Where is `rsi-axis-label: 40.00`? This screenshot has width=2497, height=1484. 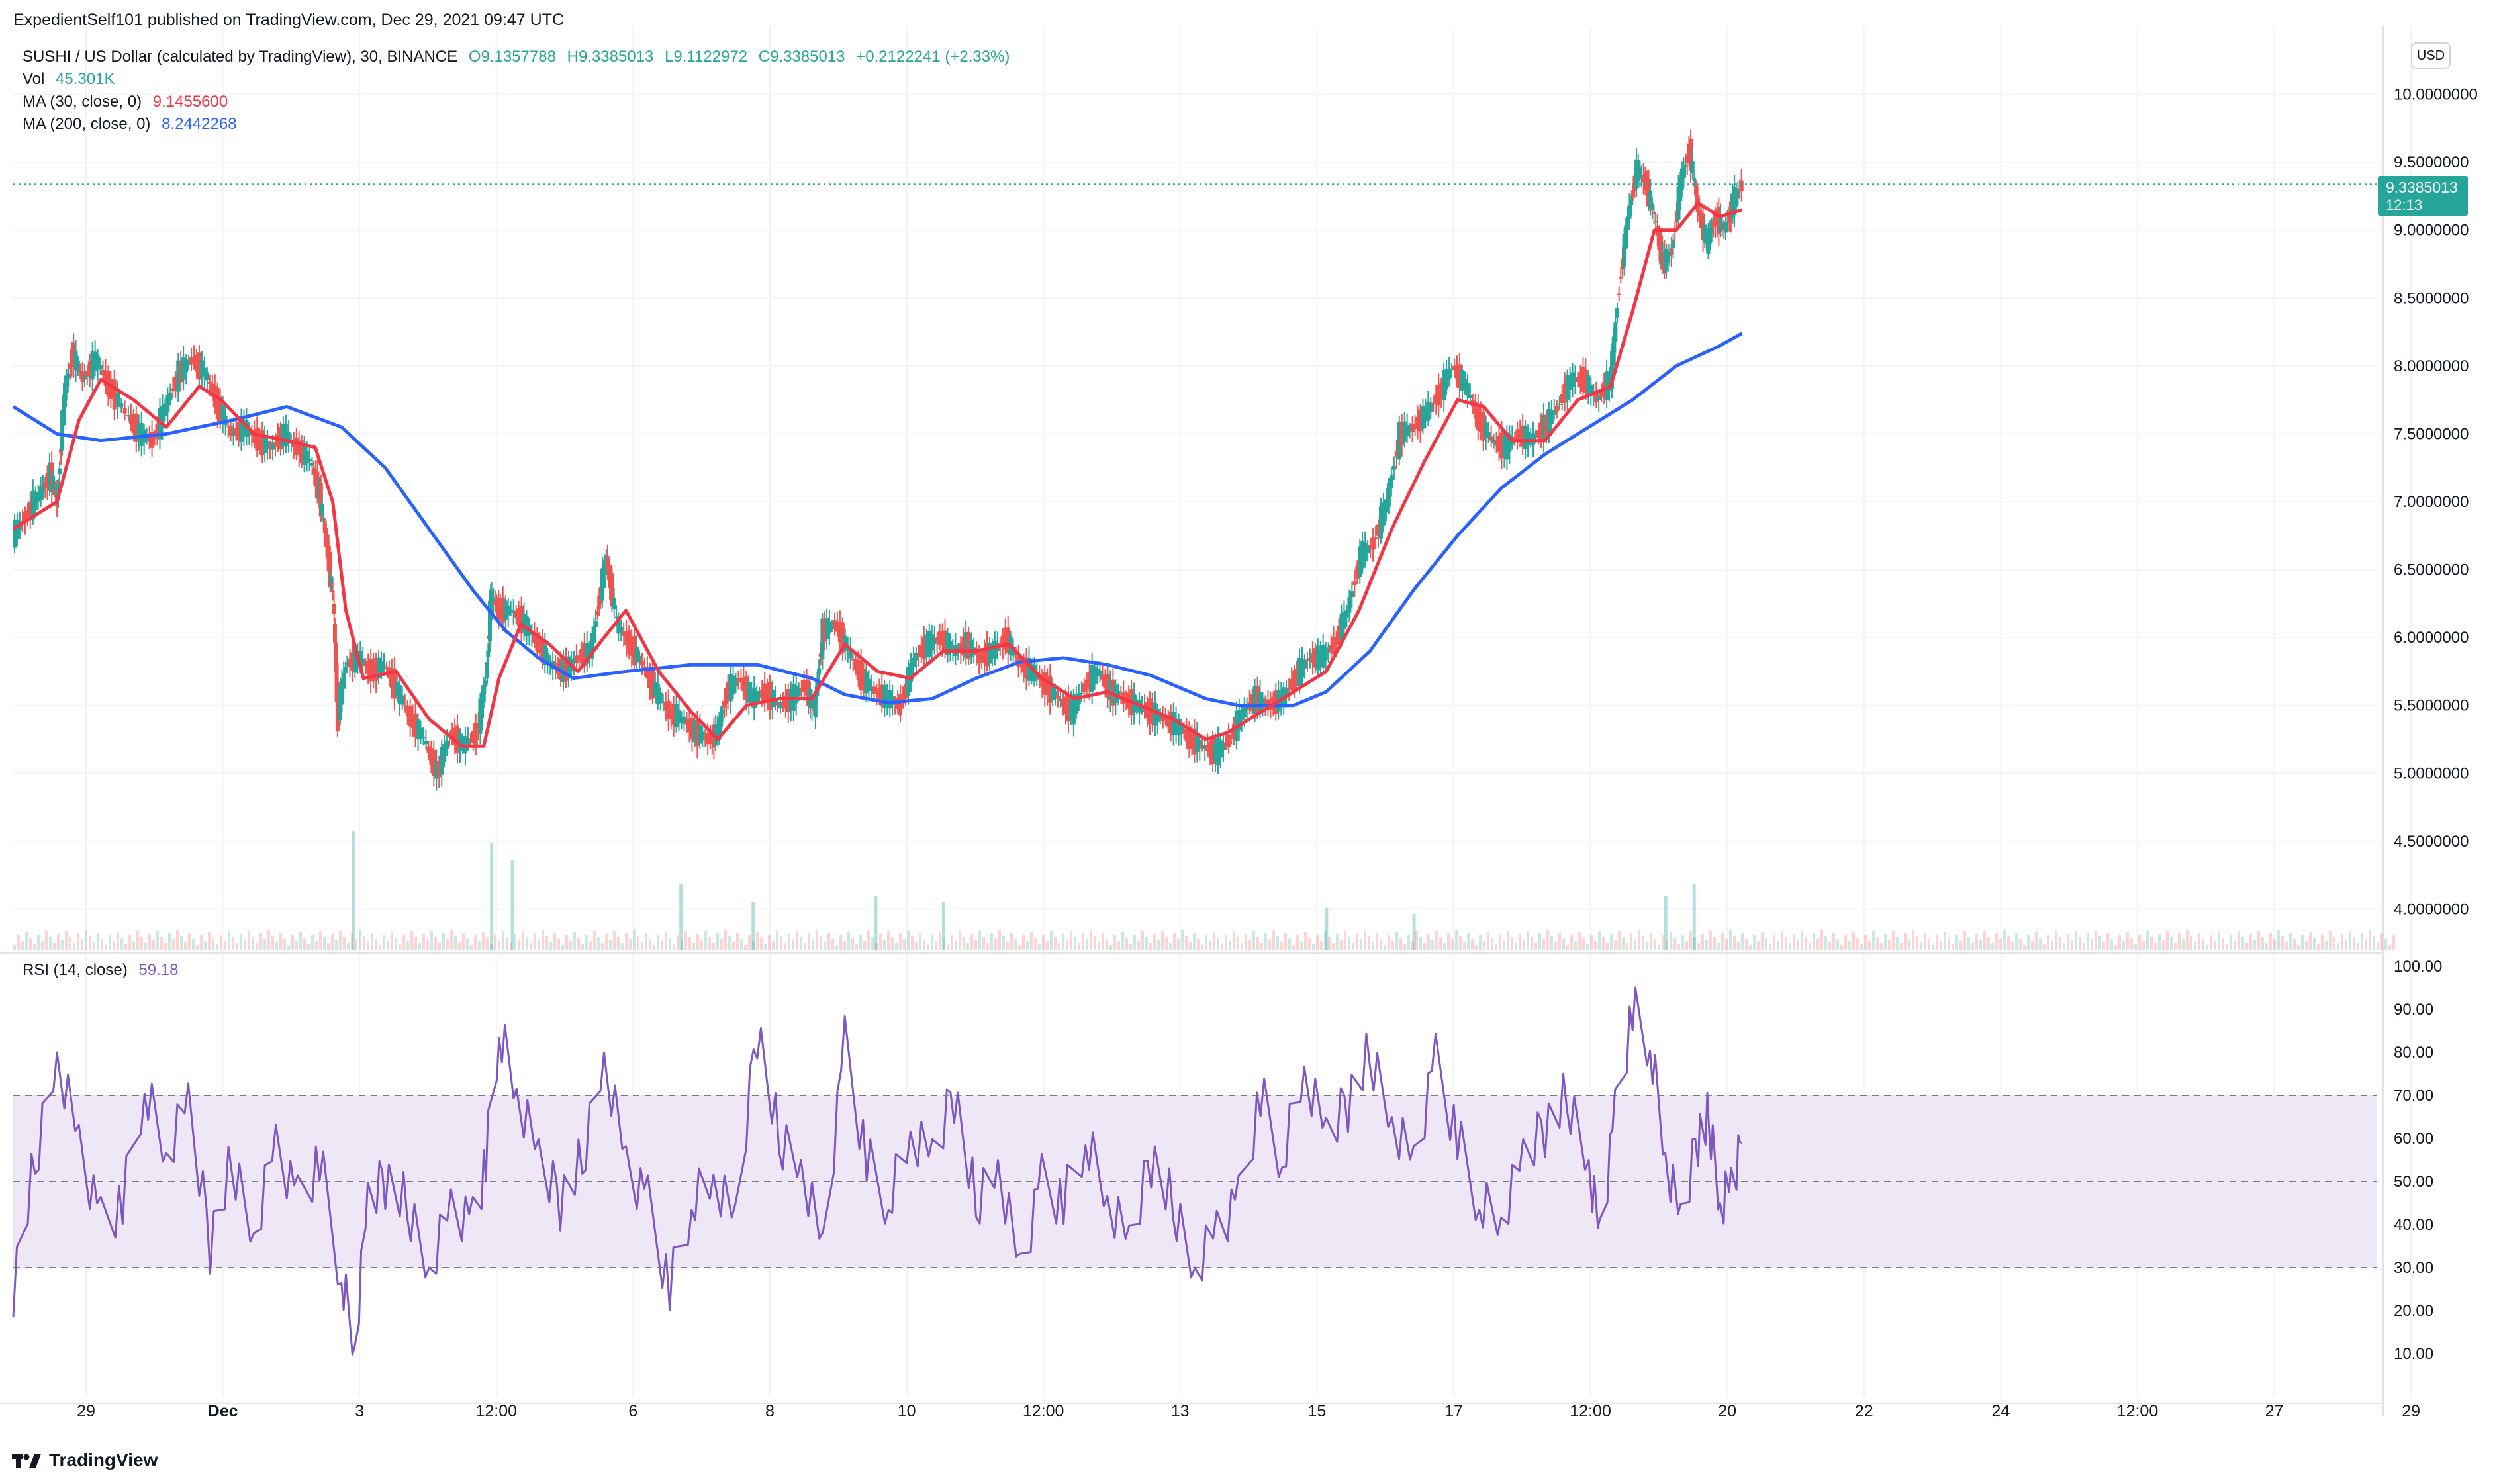
rsi-axis-label: 40.00 is located at coordinates (2413, 1225).